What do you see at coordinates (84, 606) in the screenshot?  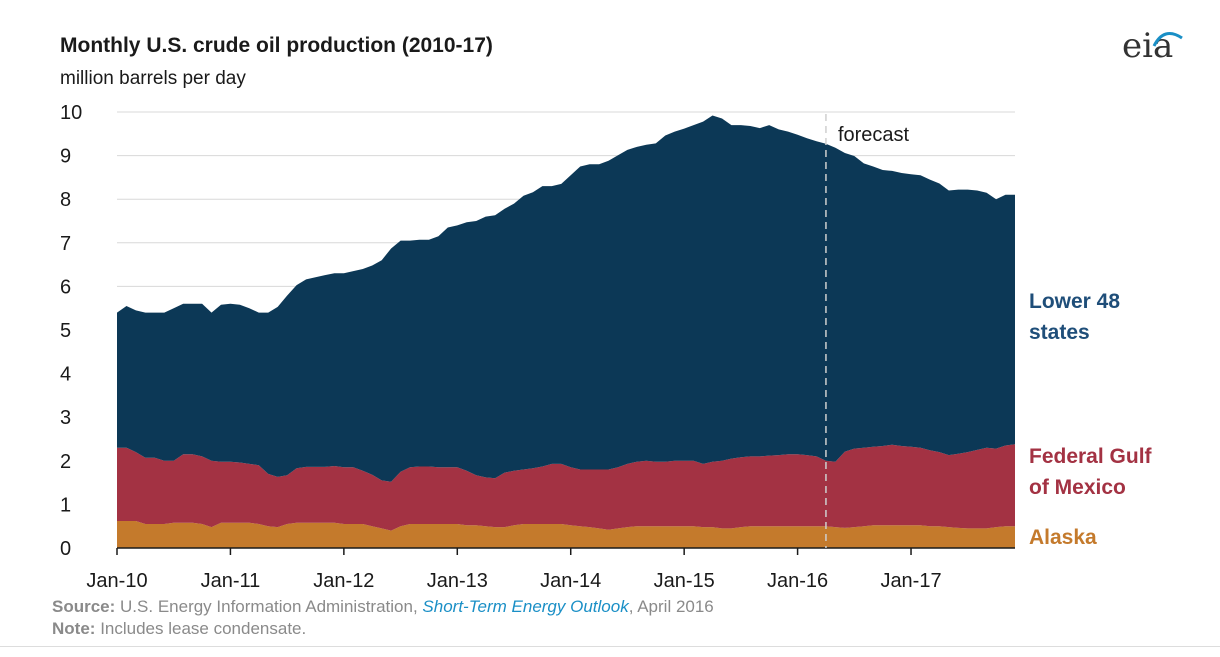 I see `source-label: Source:` at bounding box center [84, 606].